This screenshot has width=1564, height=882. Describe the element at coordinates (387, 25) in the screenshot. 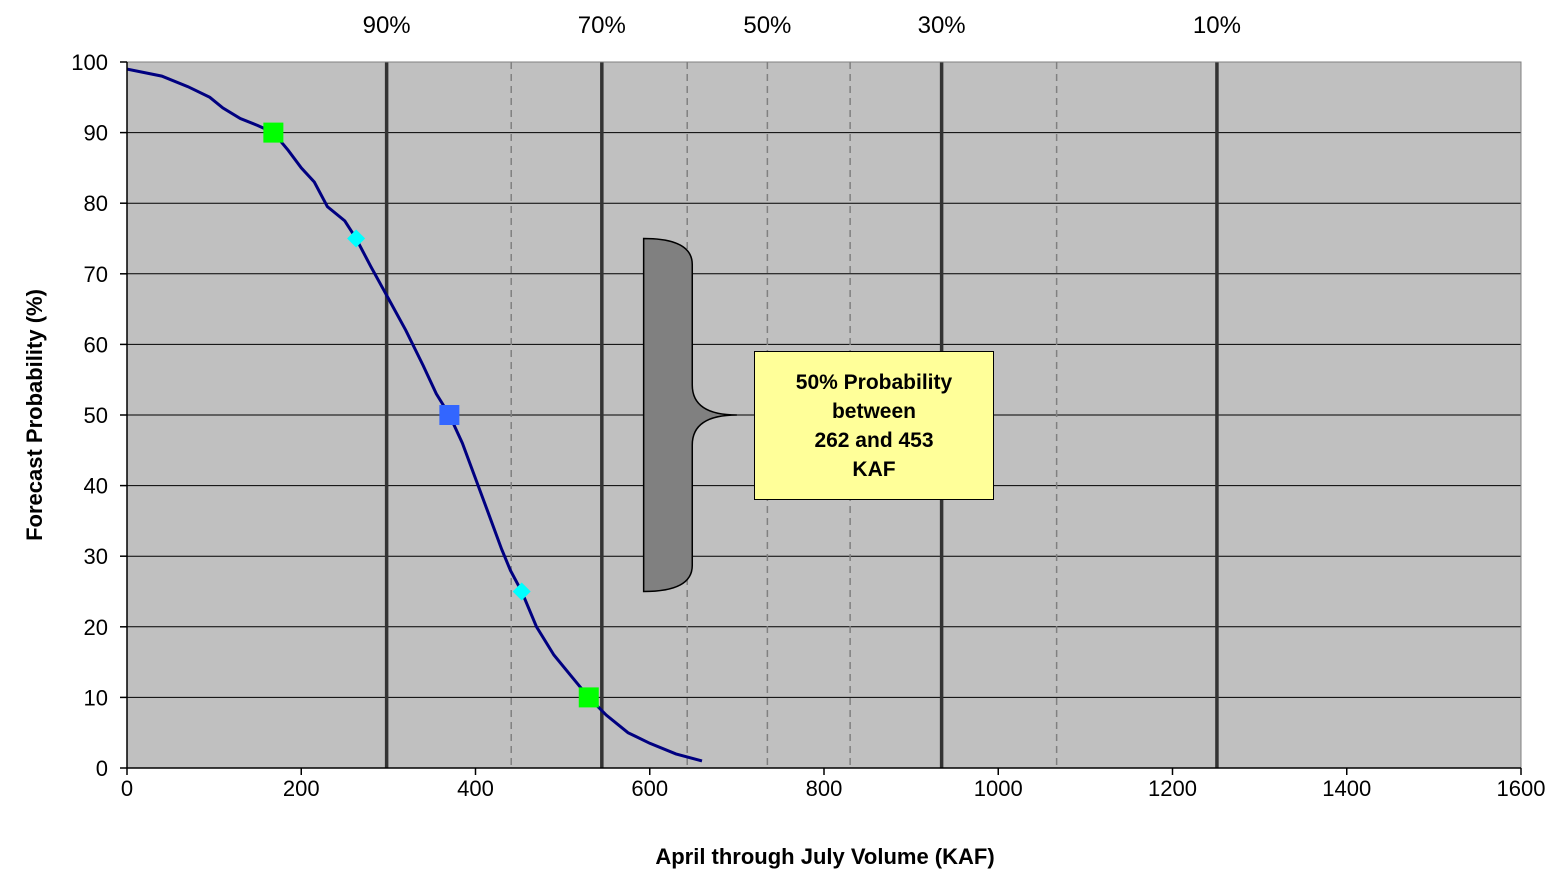

I see `probability-label: 90%` at that location.